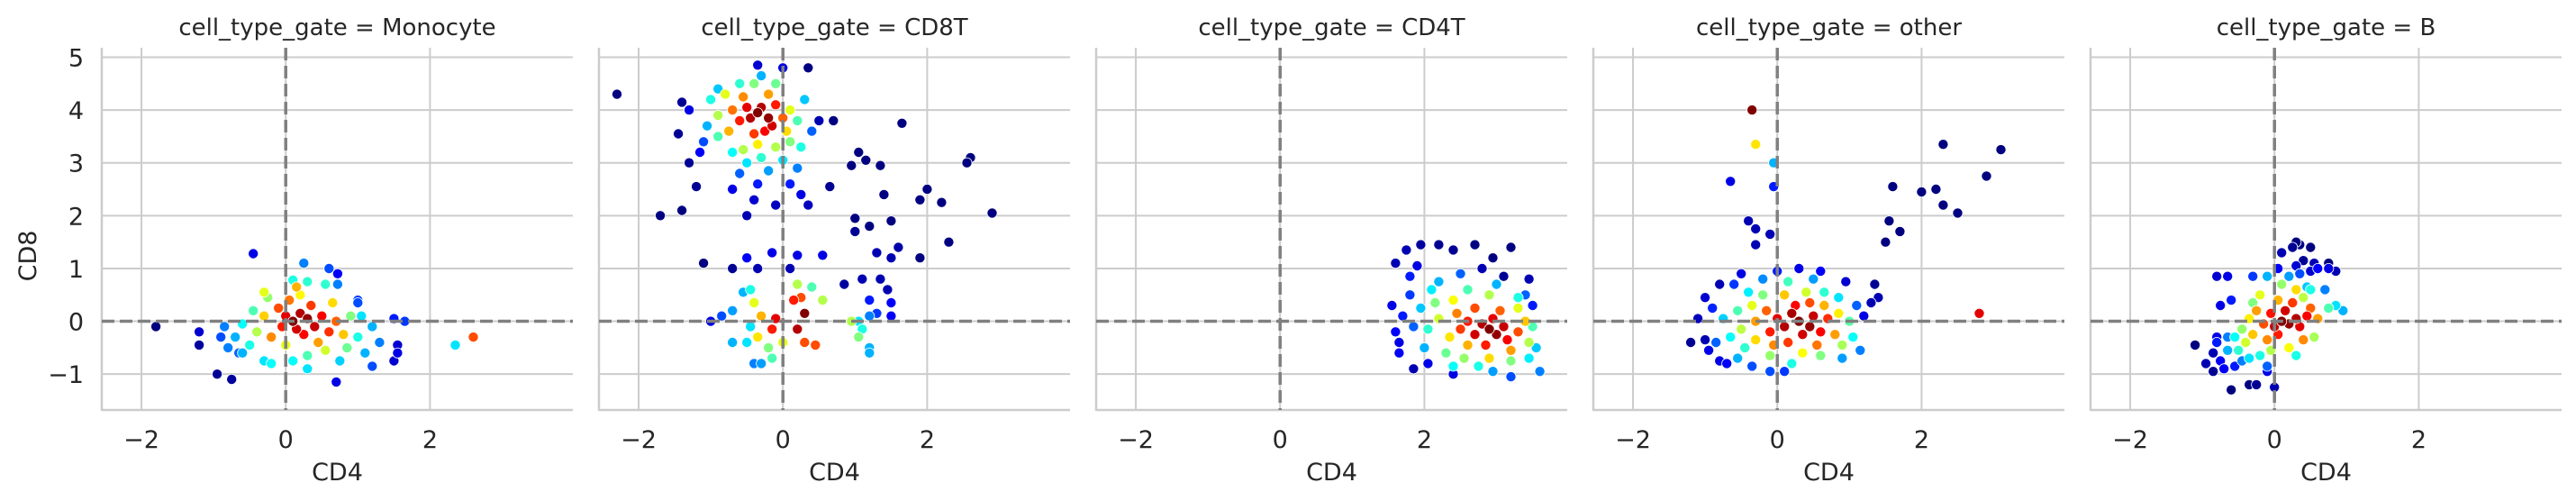  I want to click on panel-title: cell_type_gate = other, so click(1829, 27).